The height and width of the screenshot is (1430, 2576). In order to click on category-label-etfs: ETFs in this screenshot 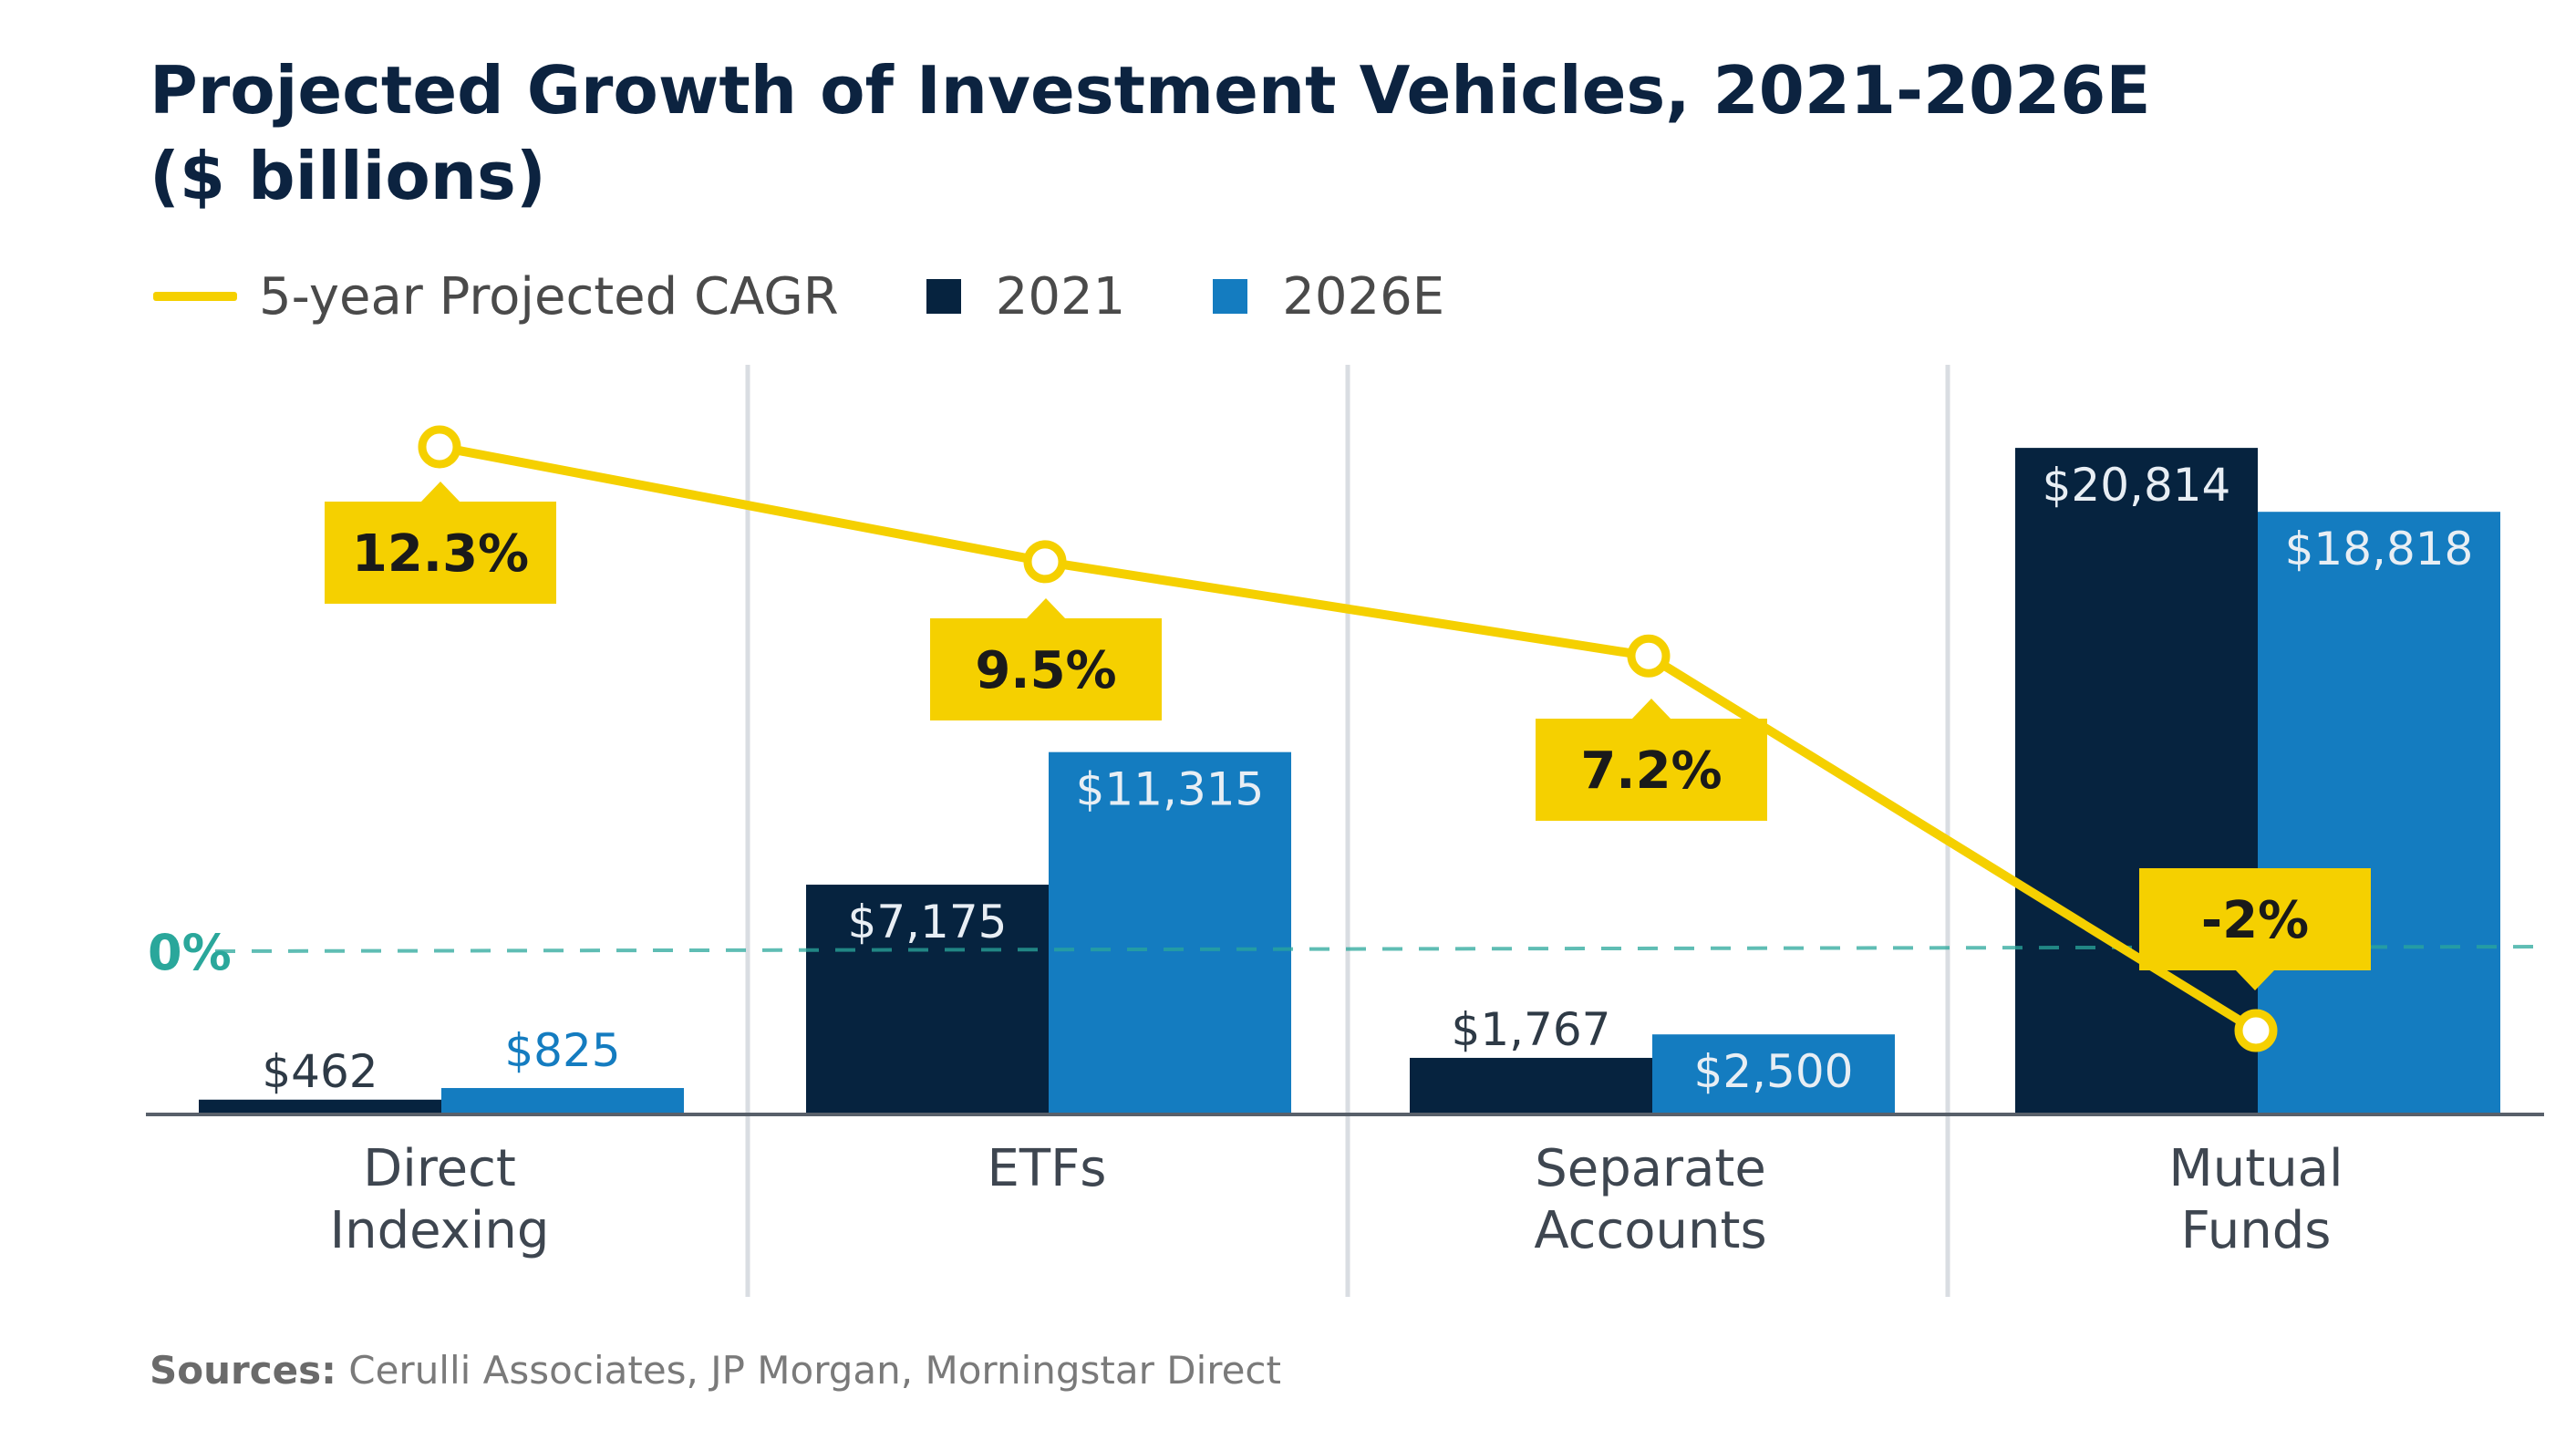, I will do `click(1047, 1168)`.